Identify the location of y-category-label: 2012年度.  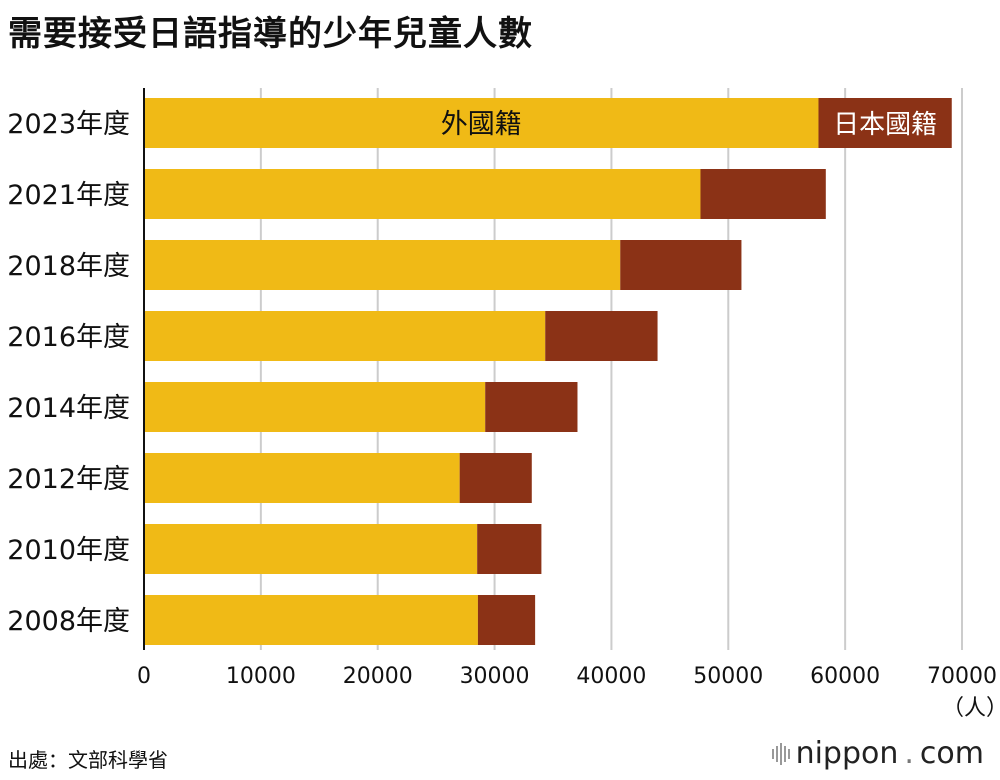
(68, 479).